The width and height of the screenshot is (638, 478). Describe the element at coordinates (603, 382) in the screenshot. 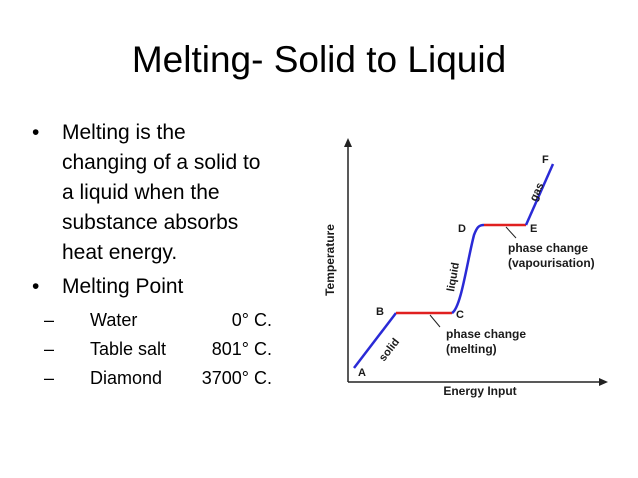

I see `x-axis-arrowhead` at that location.